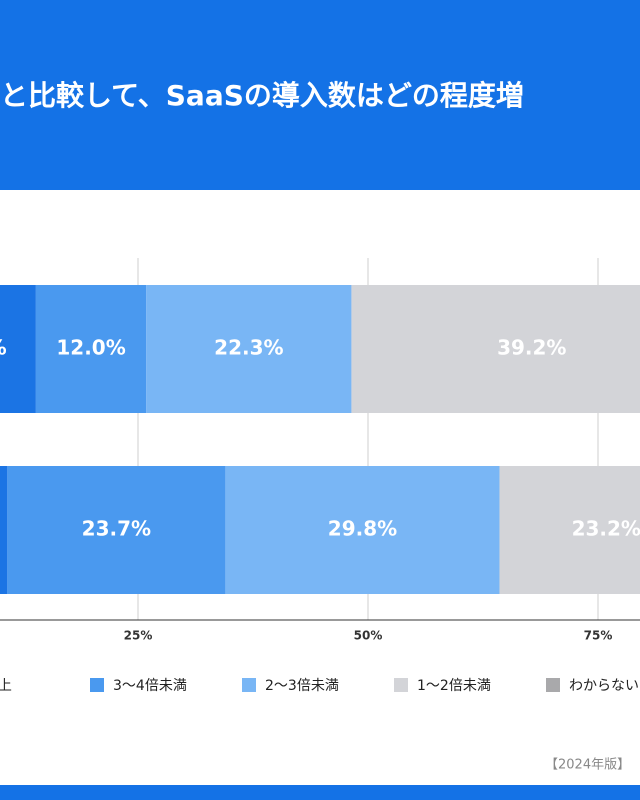  Describe the element at coordinates (150, 686) in the screenshot. I see `legend-label: 3〜4倍未満` at that location.